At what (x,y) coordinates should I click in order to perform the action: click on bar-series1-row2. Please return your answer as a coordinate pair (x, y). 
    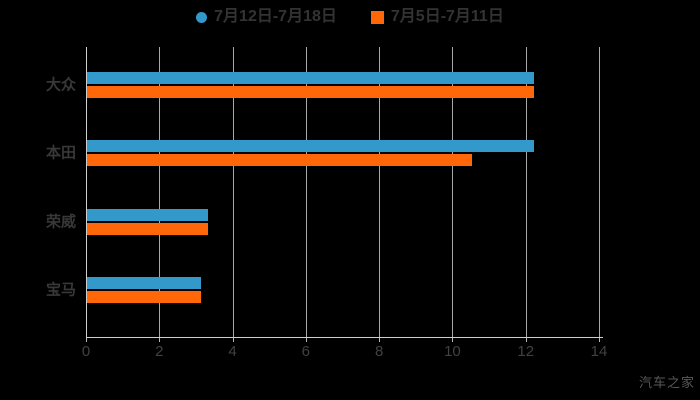
    Looking at the image, I should click on (147, 229).